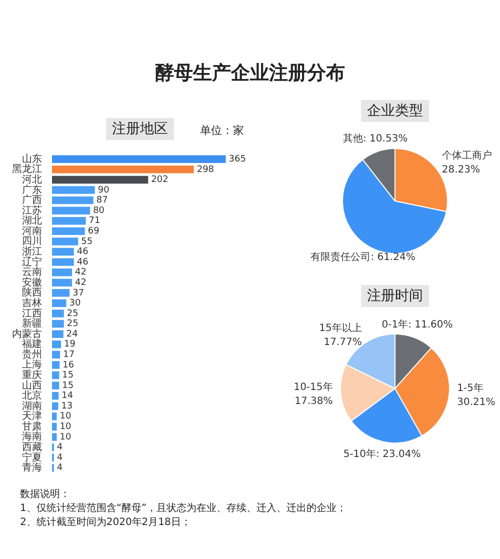 Image resolution: width=500 pixels, height=559 pixels. What do you see at coordinates (32, 468) in the screenshot?
I see `y-tick-label: 青海` at bounding box center [32, 468].